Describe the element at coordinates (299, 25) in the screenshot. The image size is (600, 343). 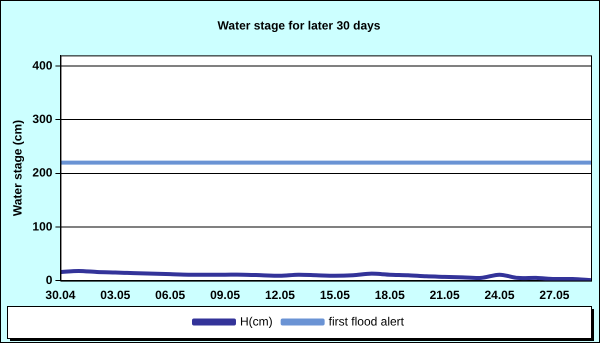
I see `chart-title: Water stage for later 30 days` at that location.